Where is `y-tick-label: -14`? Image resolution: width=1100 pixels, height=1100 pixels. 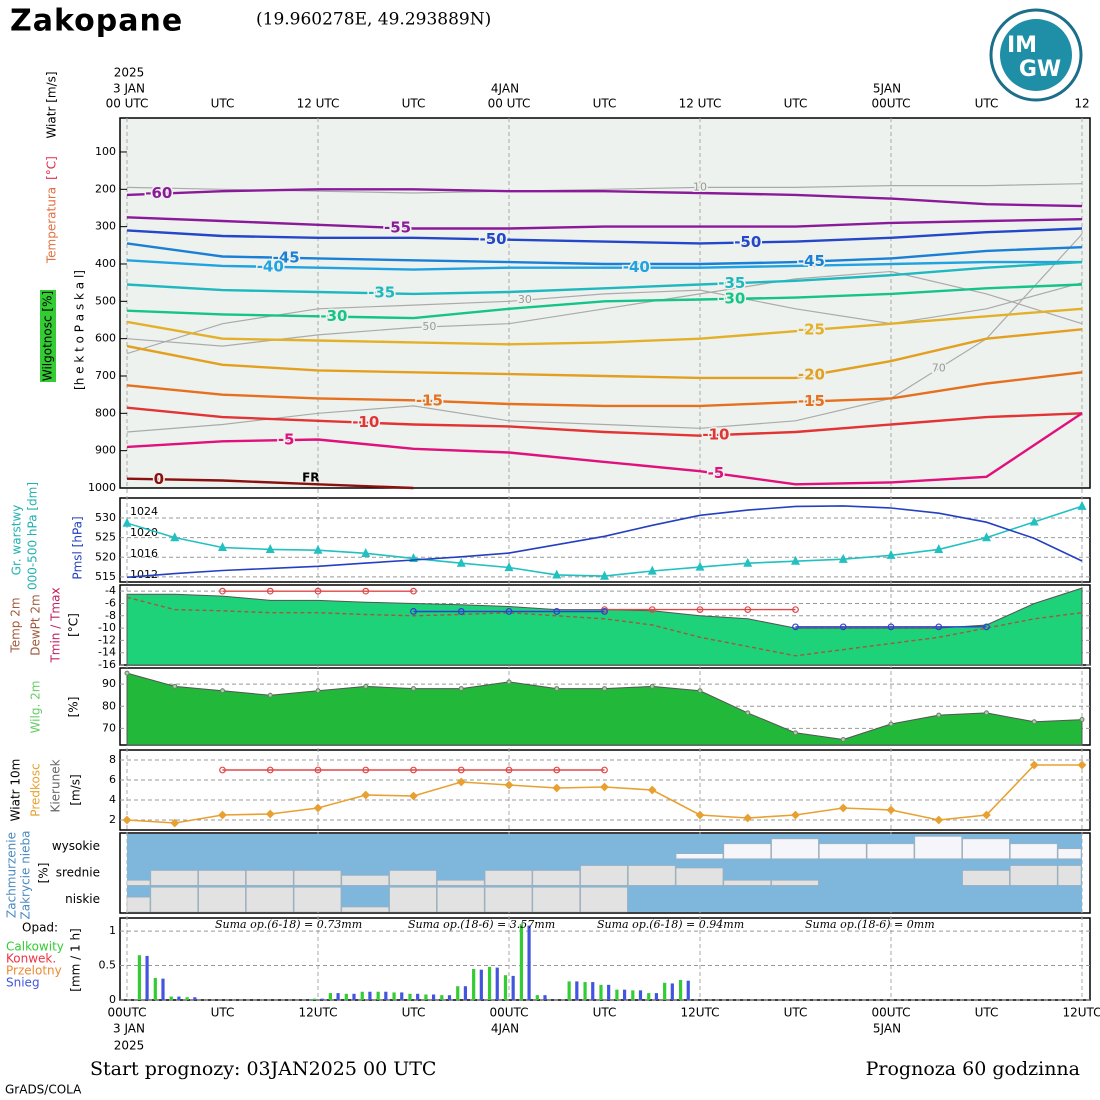 y-tick-label: -14 is located at coordinates (107, 652).